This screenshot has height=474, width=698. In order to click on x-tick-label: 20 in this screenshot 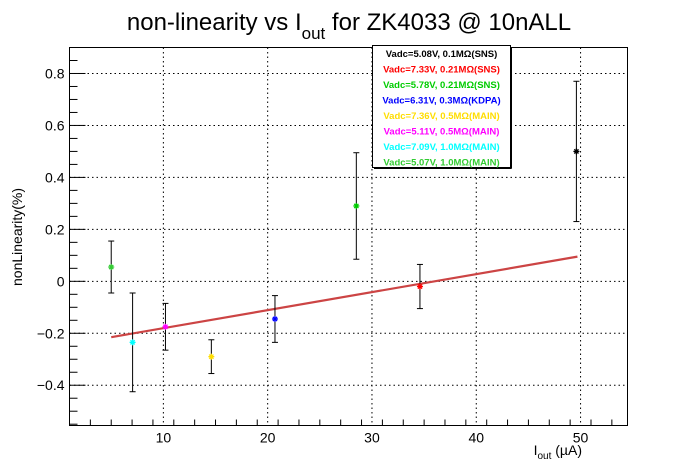, I will do `click(268, 438)`.